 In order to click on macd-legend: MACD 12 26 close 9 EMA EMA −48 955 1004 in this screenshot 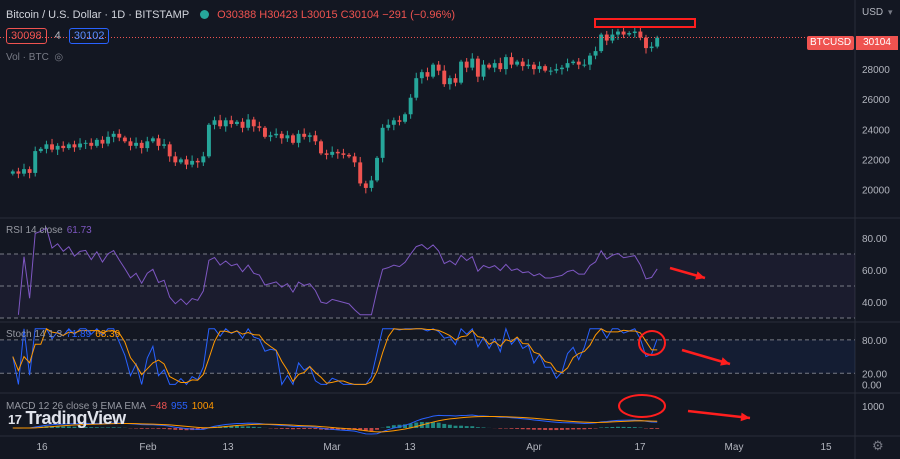, I will do `click(110, 406)`.